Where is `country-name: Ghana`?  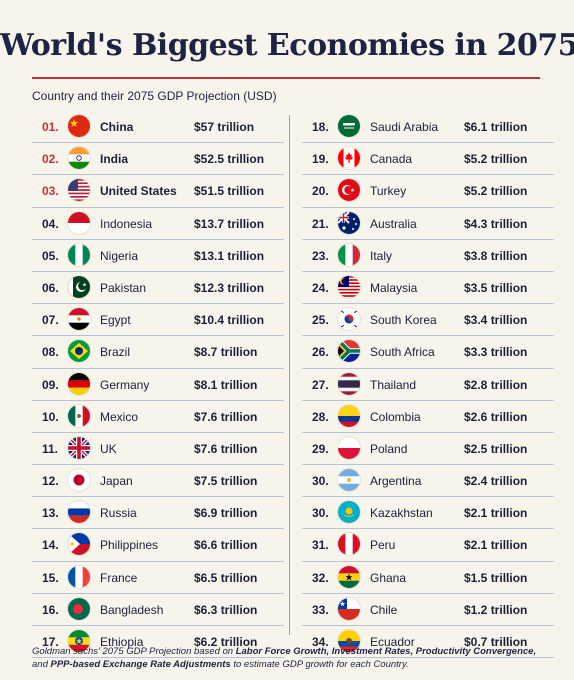 country-name: Ghana is located at coordinates (388, 577).